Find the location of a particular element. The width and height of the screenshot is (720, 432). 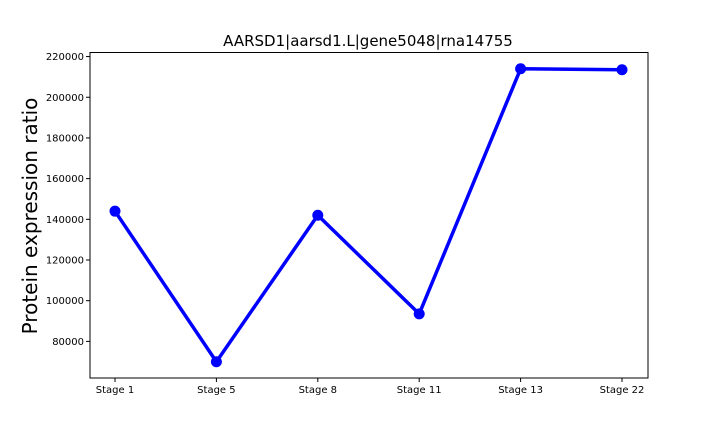

y-tick-label: 120000 is located at coordinates (65, 261).